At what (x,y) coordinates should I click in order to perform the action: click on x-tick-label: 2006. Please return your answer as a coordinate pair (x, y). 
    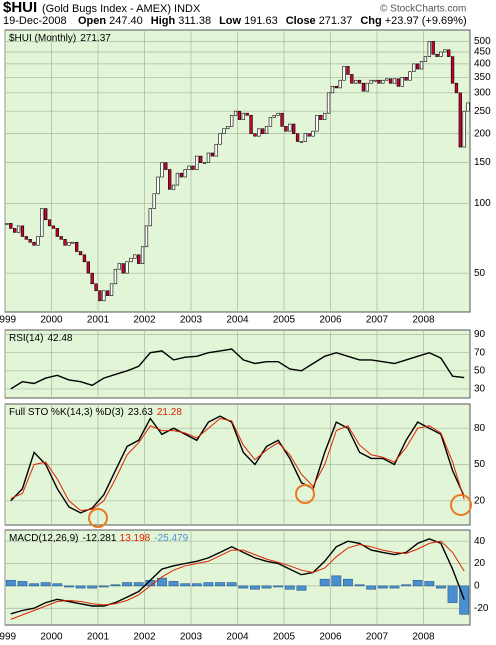
    Looking at the image, I should click on (330, 637).